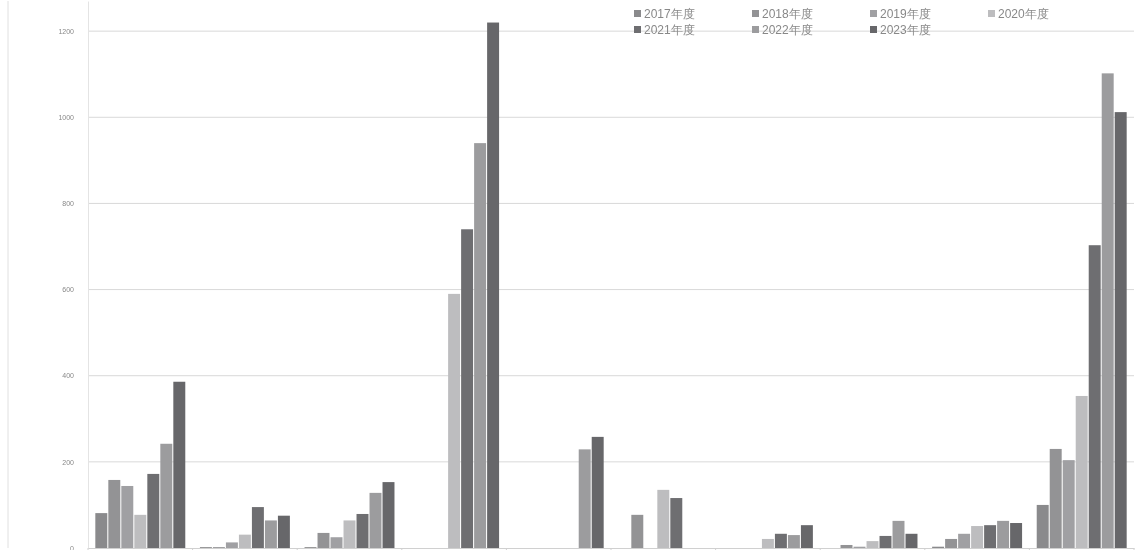  What do you see at coordinates (669, 29) in the screenshot?
I see `legend-label: 2021年度` at bounding box center [669, 29].